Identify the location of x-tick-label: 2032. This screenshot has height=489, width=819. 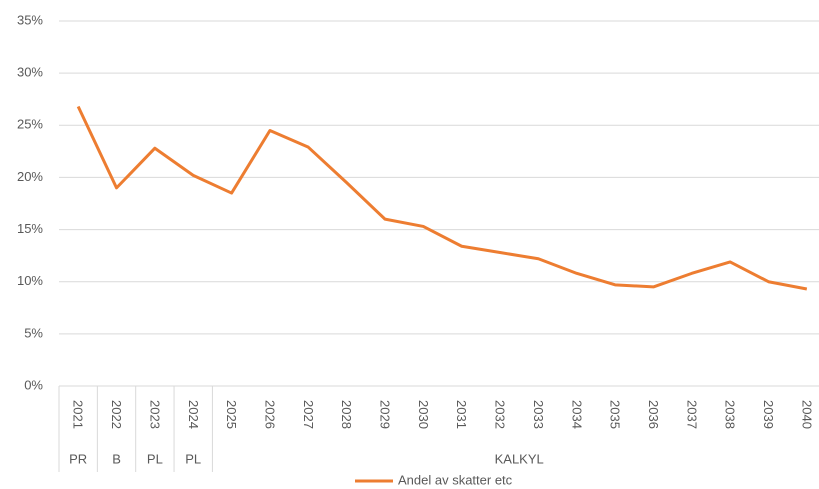
(500, 414).